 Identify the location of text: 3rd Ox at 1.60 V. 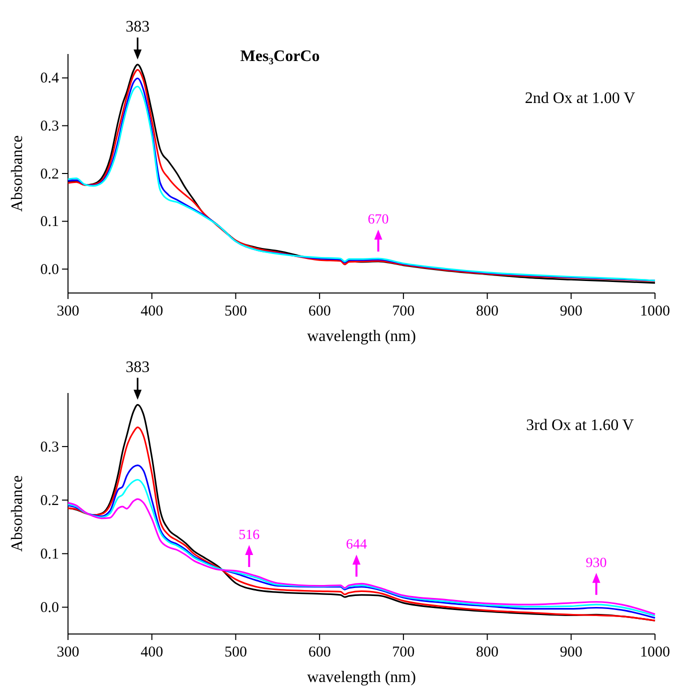
(580, 425).